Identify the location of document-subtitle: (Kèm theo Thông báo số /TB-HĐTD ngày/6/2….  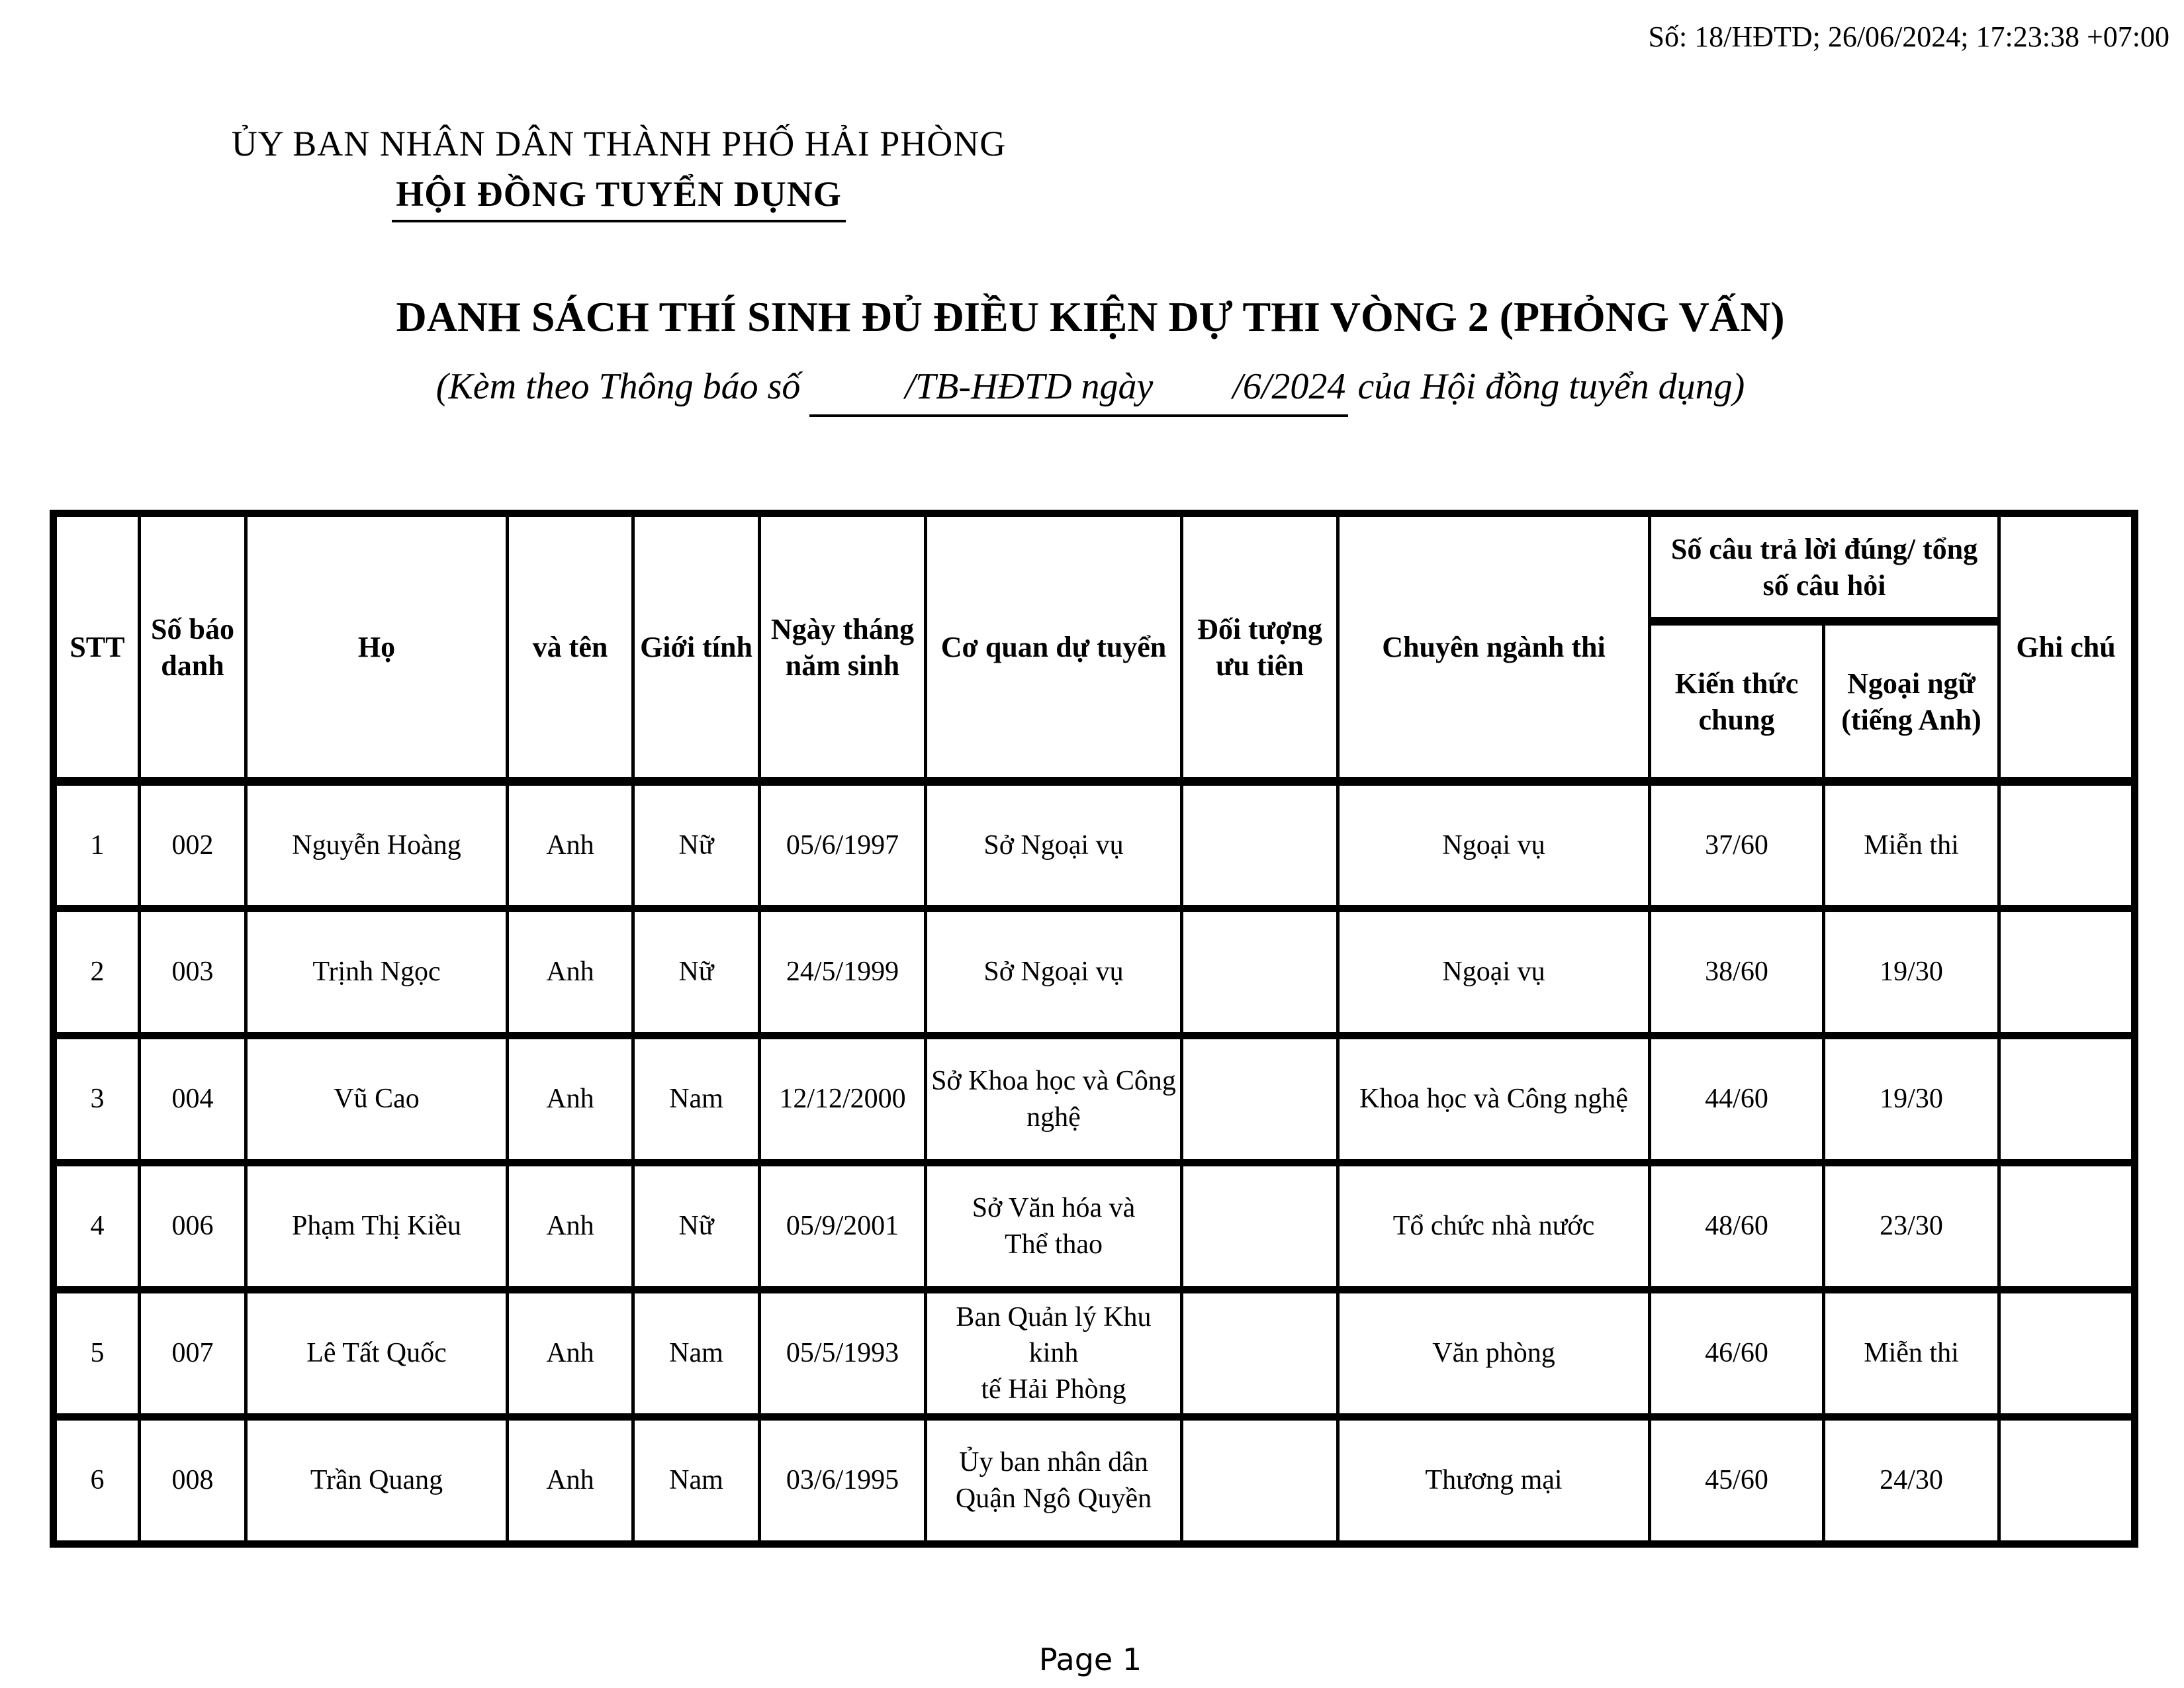
(1090, 391).